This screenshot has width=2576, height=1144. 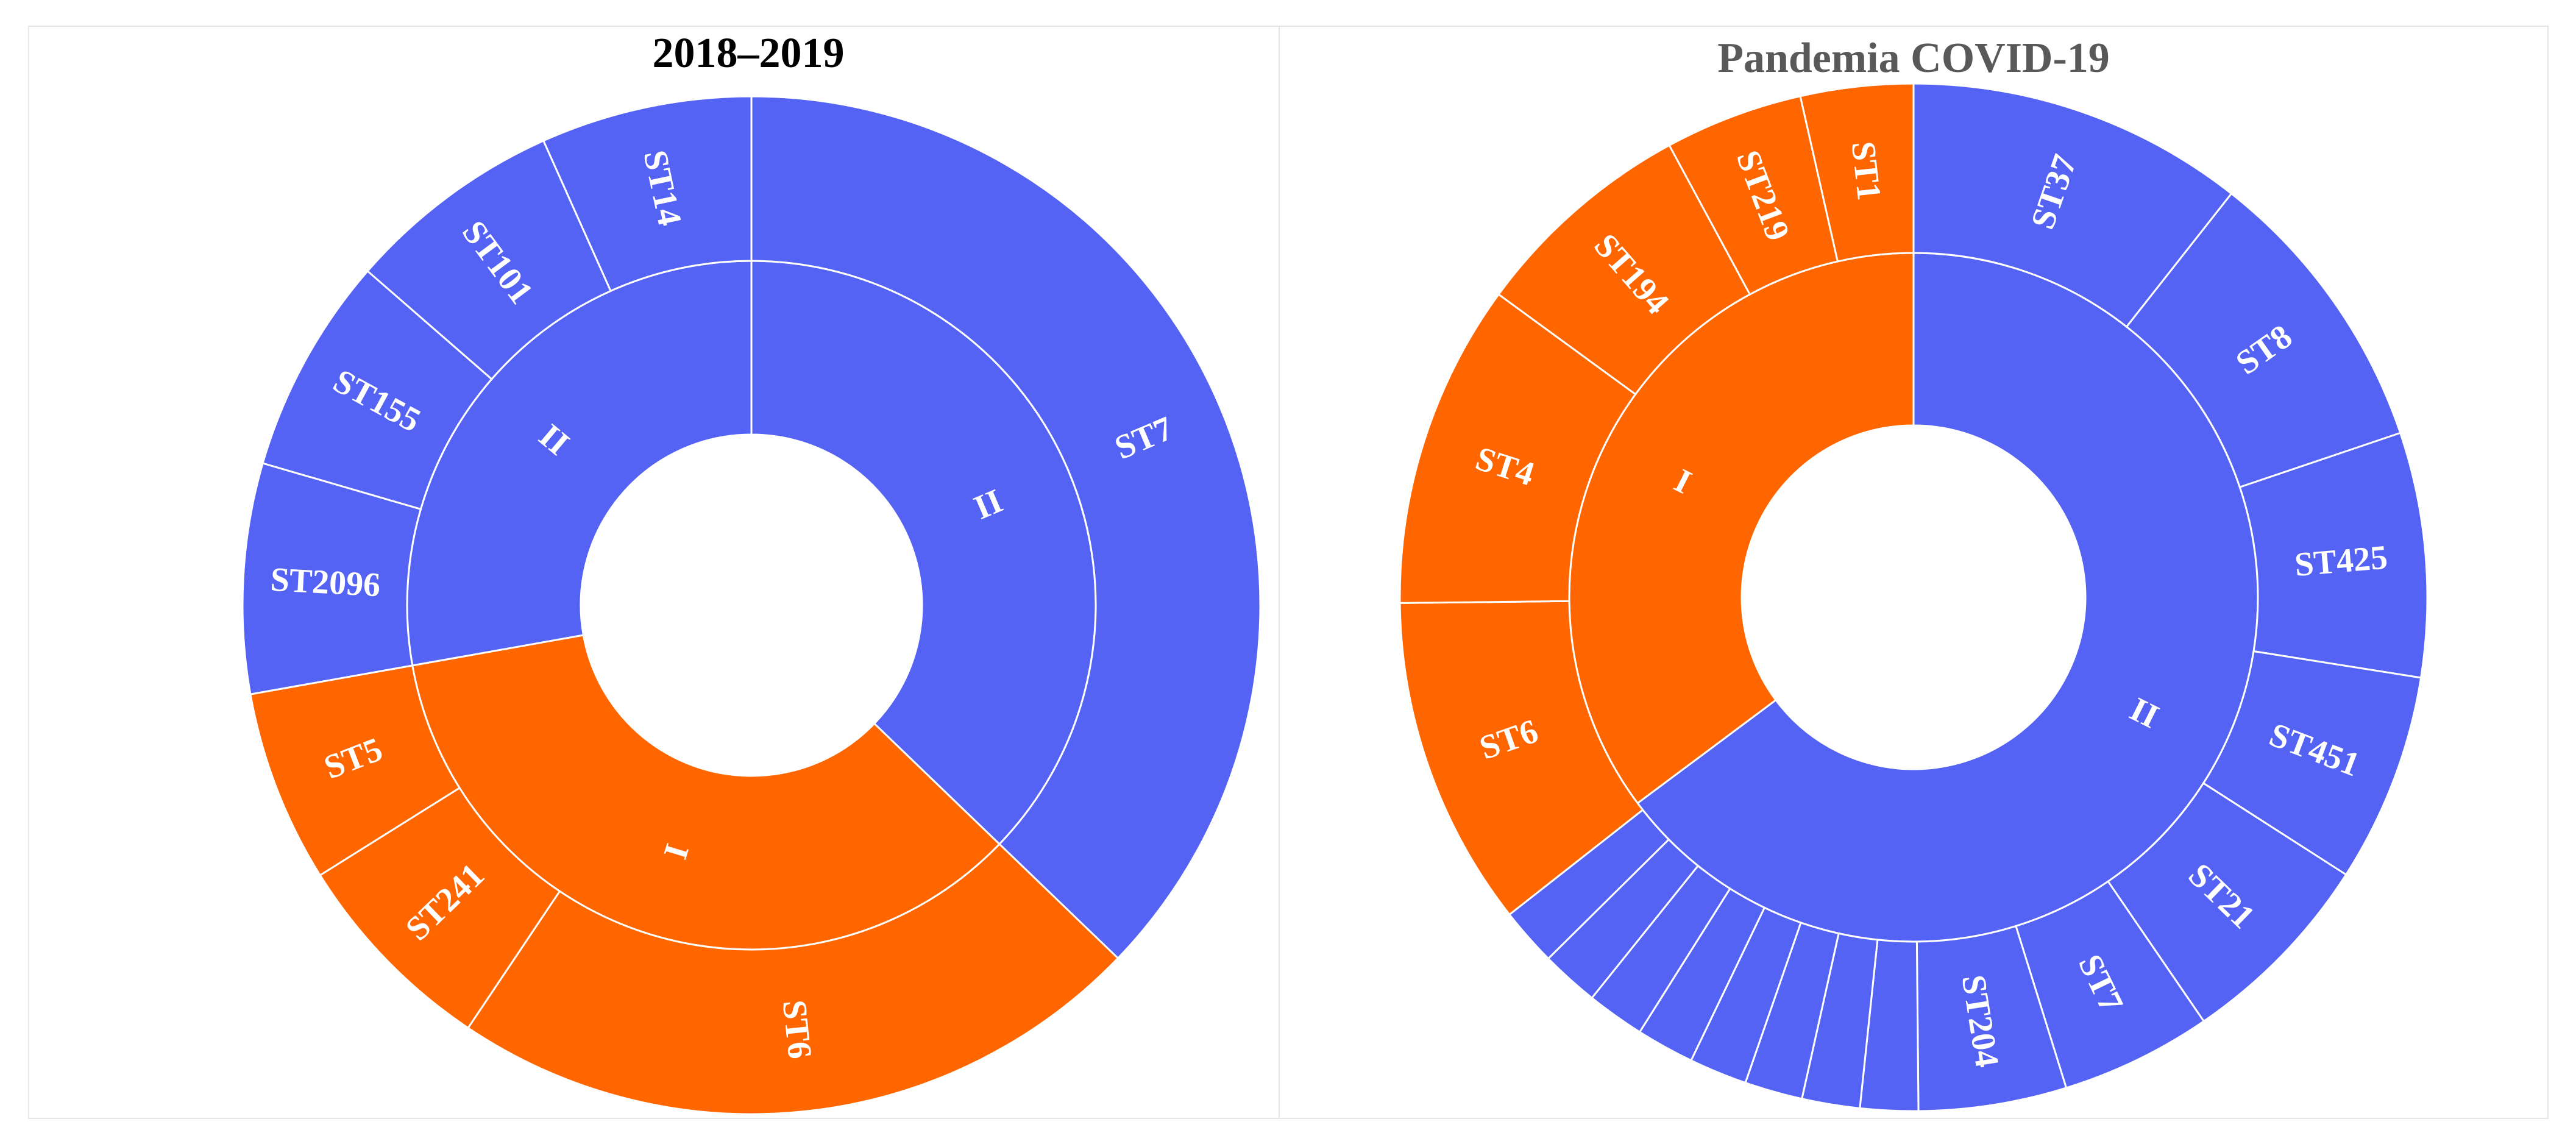 I want to click on outer-ring-label-st425: ST425, so click(x=2341, y=561).